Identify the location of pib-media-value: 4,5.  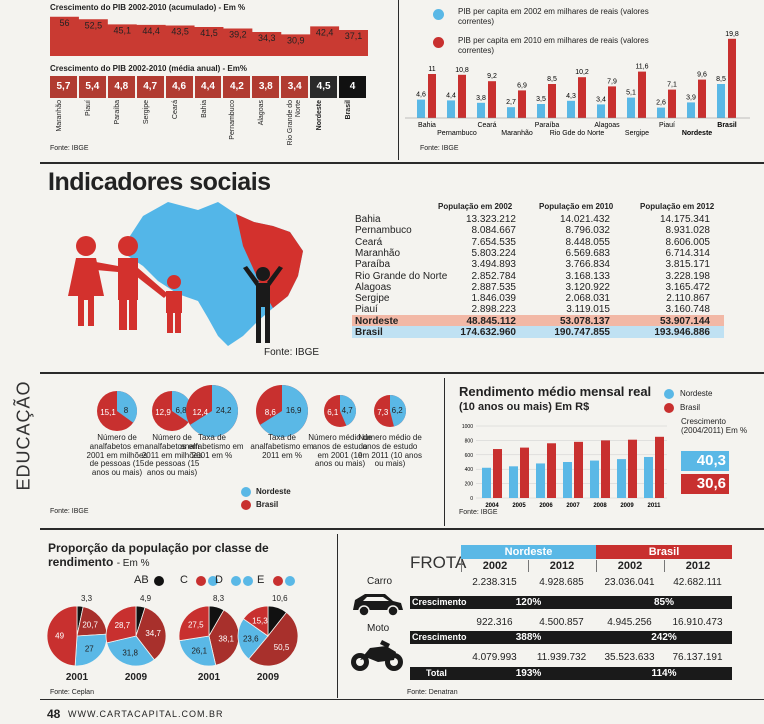
(325, 87).